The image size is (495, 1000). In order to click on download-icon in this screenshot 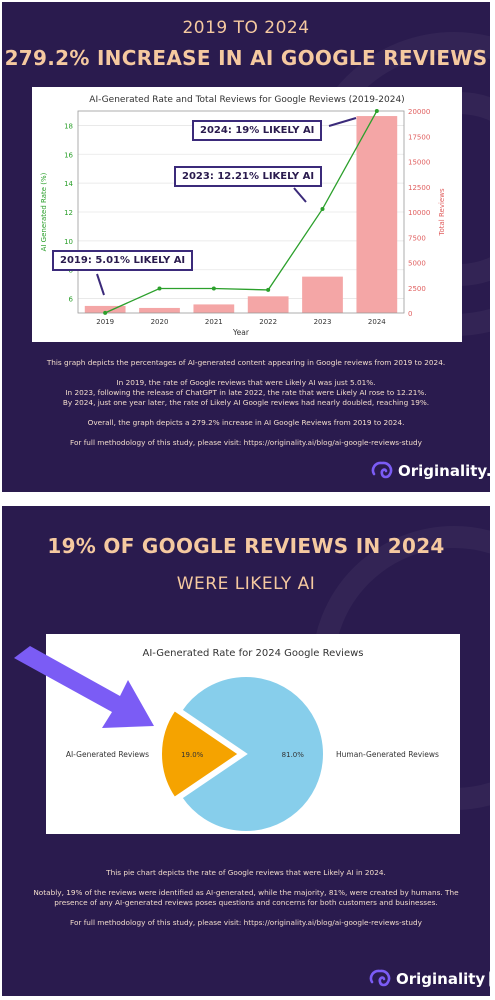, I will do `click(489, 979)`.